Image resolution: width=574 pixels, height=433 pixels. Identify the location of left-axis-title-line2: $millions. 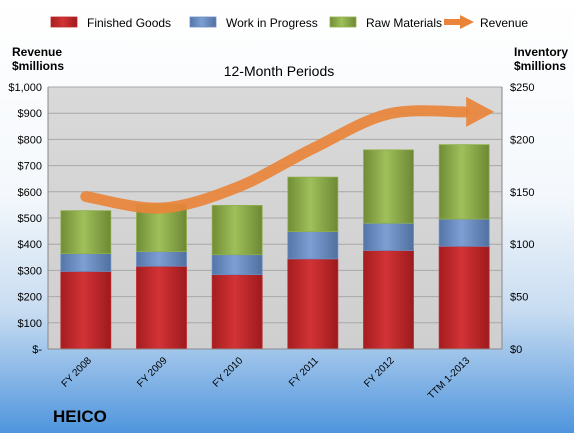
(38, 66).